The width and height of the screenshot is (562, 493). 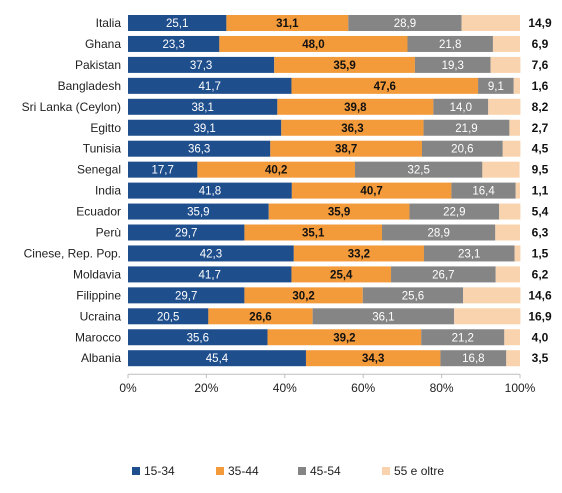 I want to click on data-label-senegal-2: 32,5, so click(x=418, y=171).